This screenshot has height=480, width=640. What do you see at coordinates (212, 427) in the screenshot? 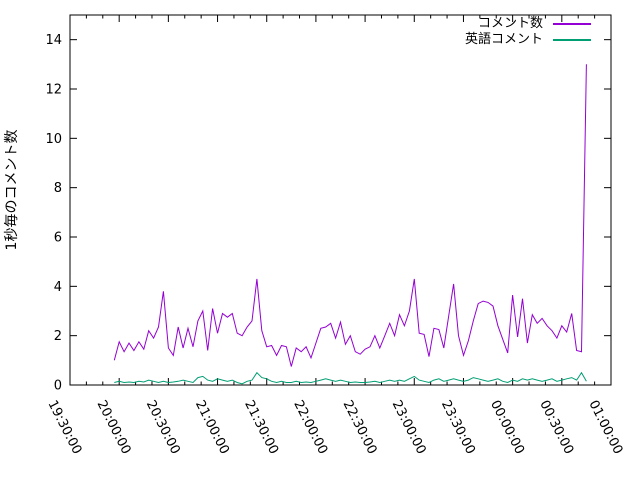
I see `x-tick-label: 21:00:00` at bounding box center [212, 427].